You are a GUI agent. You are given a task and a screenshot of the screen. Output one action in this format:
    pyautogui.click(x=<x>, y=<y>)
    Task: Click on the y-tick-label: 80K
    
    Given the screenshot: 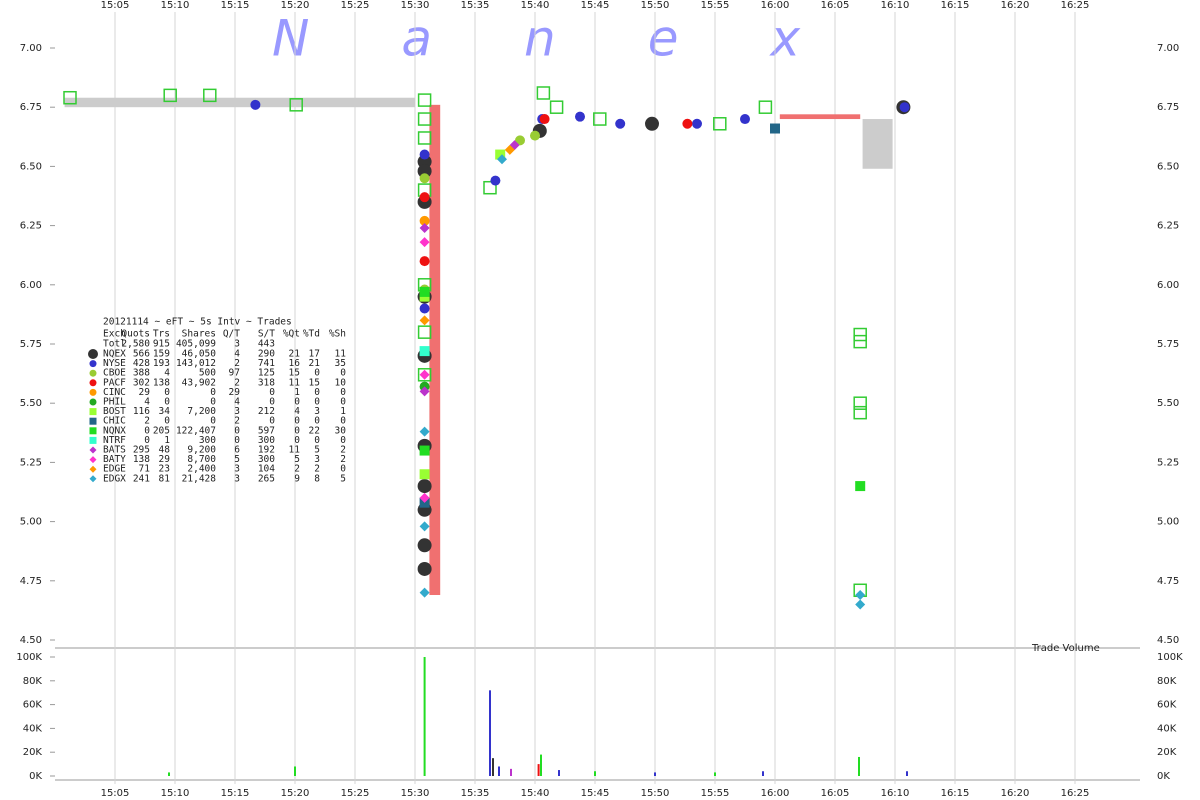 What is the action you would take?
    pyautogui.click(x=1167, y=681)
    